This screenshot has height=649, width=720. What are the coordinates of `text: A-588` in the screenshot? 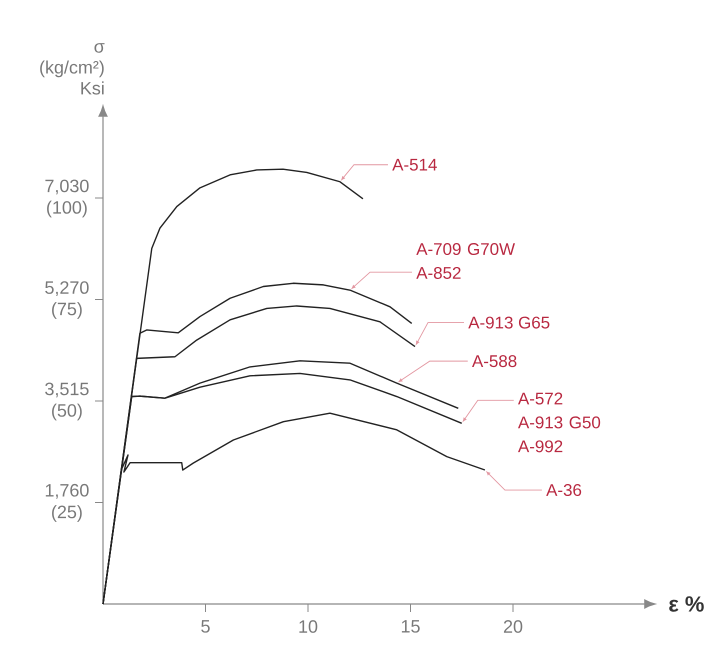 It's located at (494, 361).